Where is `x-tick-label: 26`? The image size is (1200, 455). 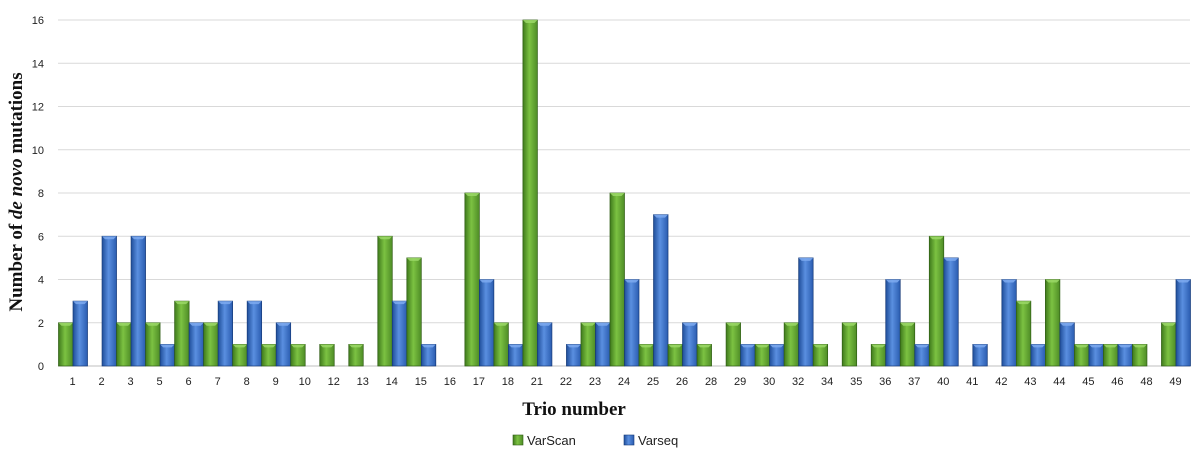
x-tick-label: 26 is located at coordinates (682, 382).